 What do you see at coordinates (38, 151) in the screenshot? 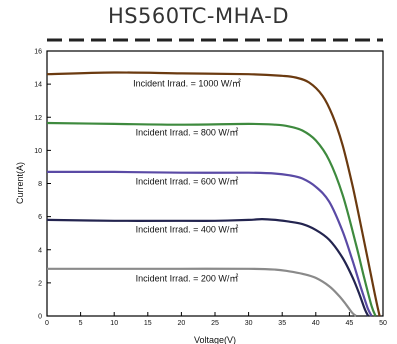
I see `y-tick-label: 10` at bounding box center [38, 151].